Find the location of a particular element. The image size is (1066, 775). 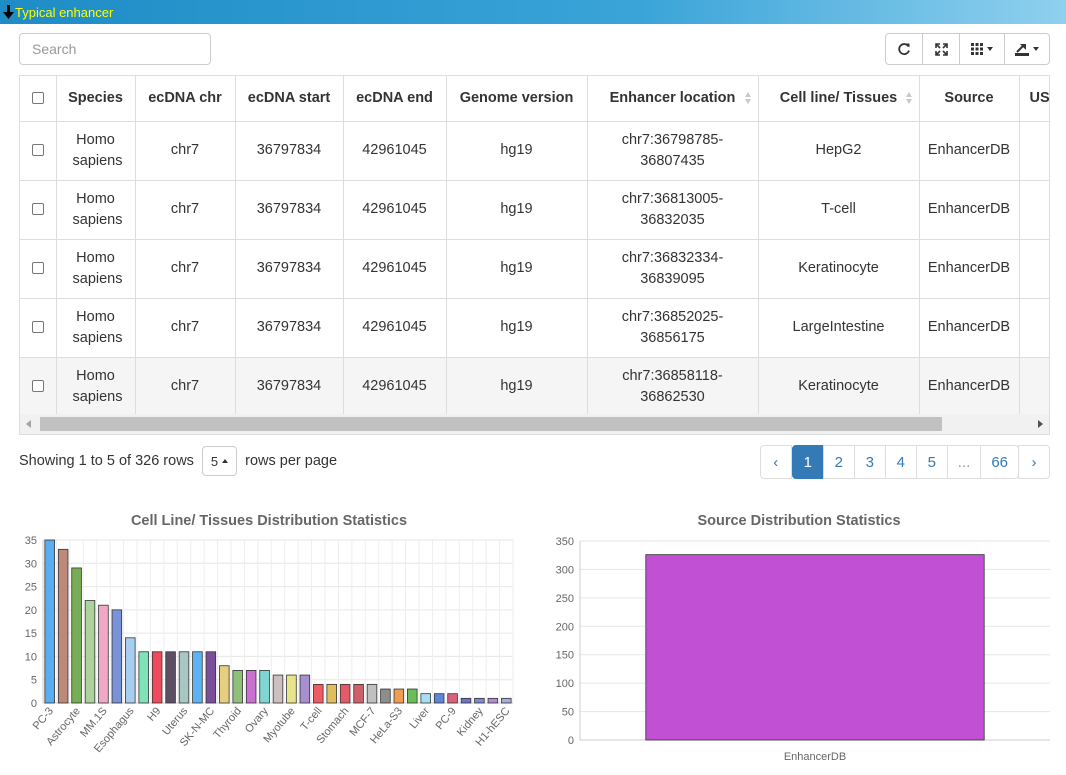

y-tick-label: 200 is located at coordinates (565, 627).